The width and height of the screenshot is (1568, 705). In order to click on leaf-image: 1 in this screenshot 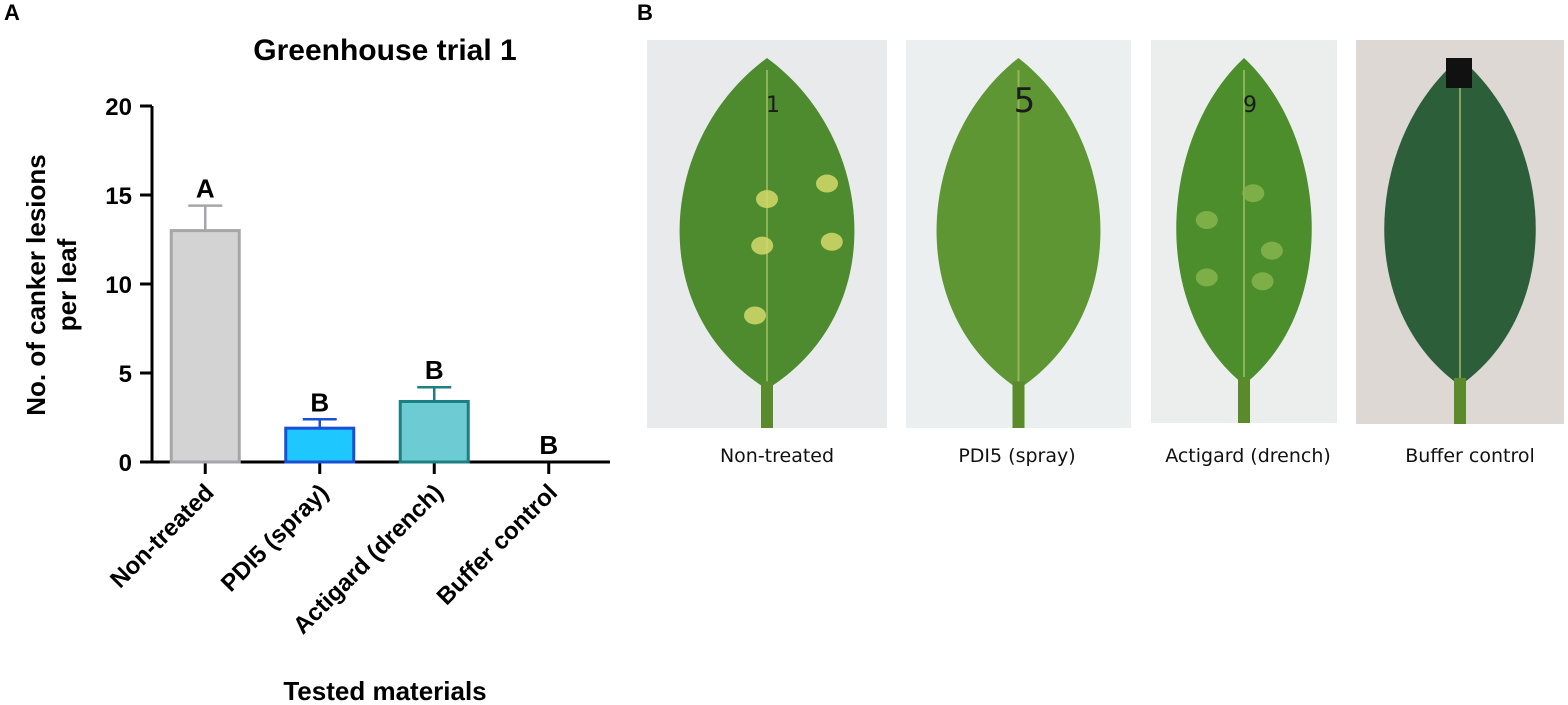, I will do `click(767, 243)`.